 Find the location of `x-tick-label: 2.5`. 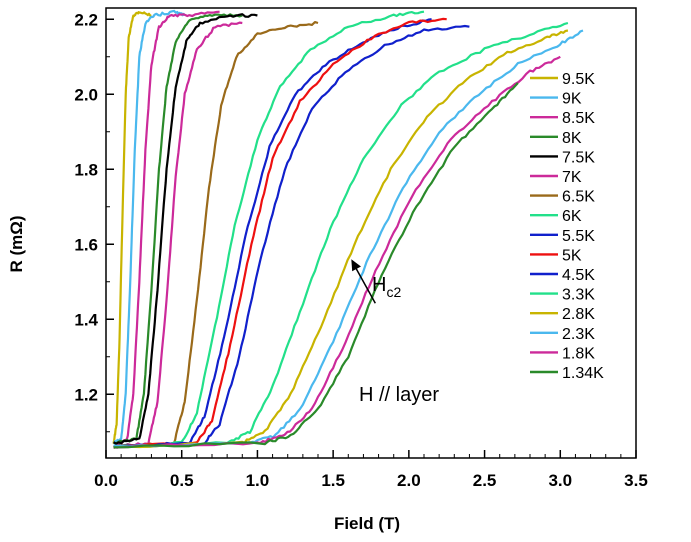

x-tick-label: 2.5 is located at coordinates (485, 480).